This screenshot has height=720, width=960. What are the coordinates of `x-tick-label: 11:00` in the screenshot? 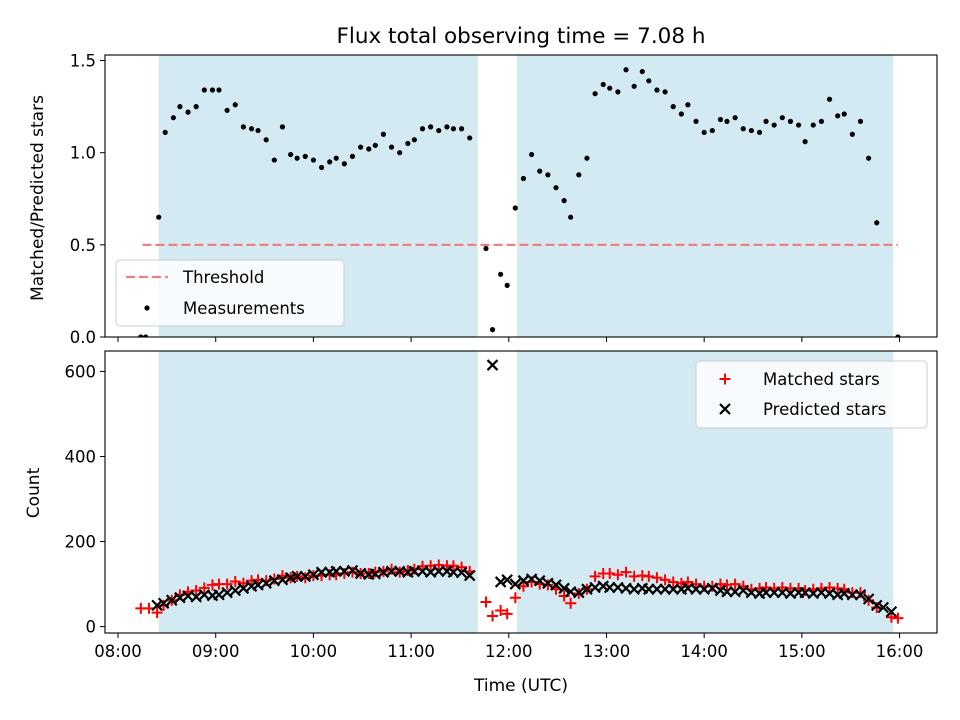 It's located at (411, 651).